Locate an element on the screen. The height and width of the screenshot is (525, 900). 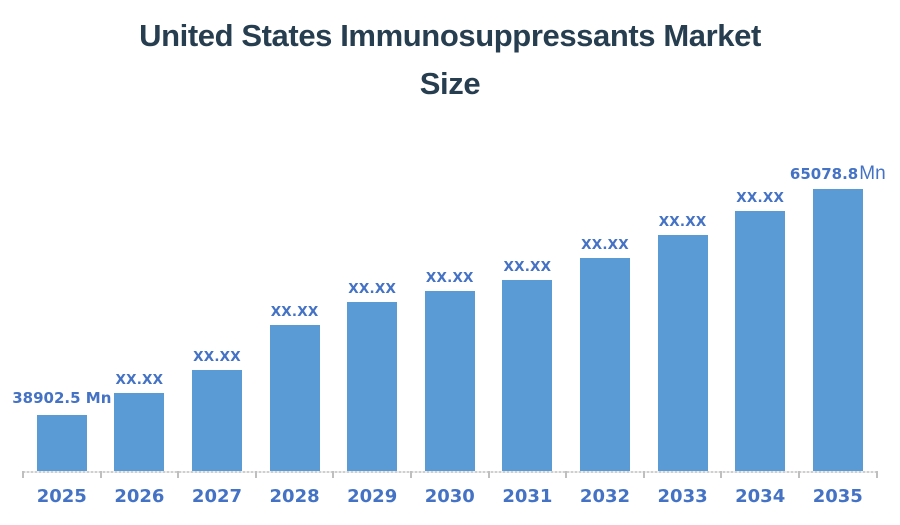
bar-2032 is located at coordinates (605, 365).